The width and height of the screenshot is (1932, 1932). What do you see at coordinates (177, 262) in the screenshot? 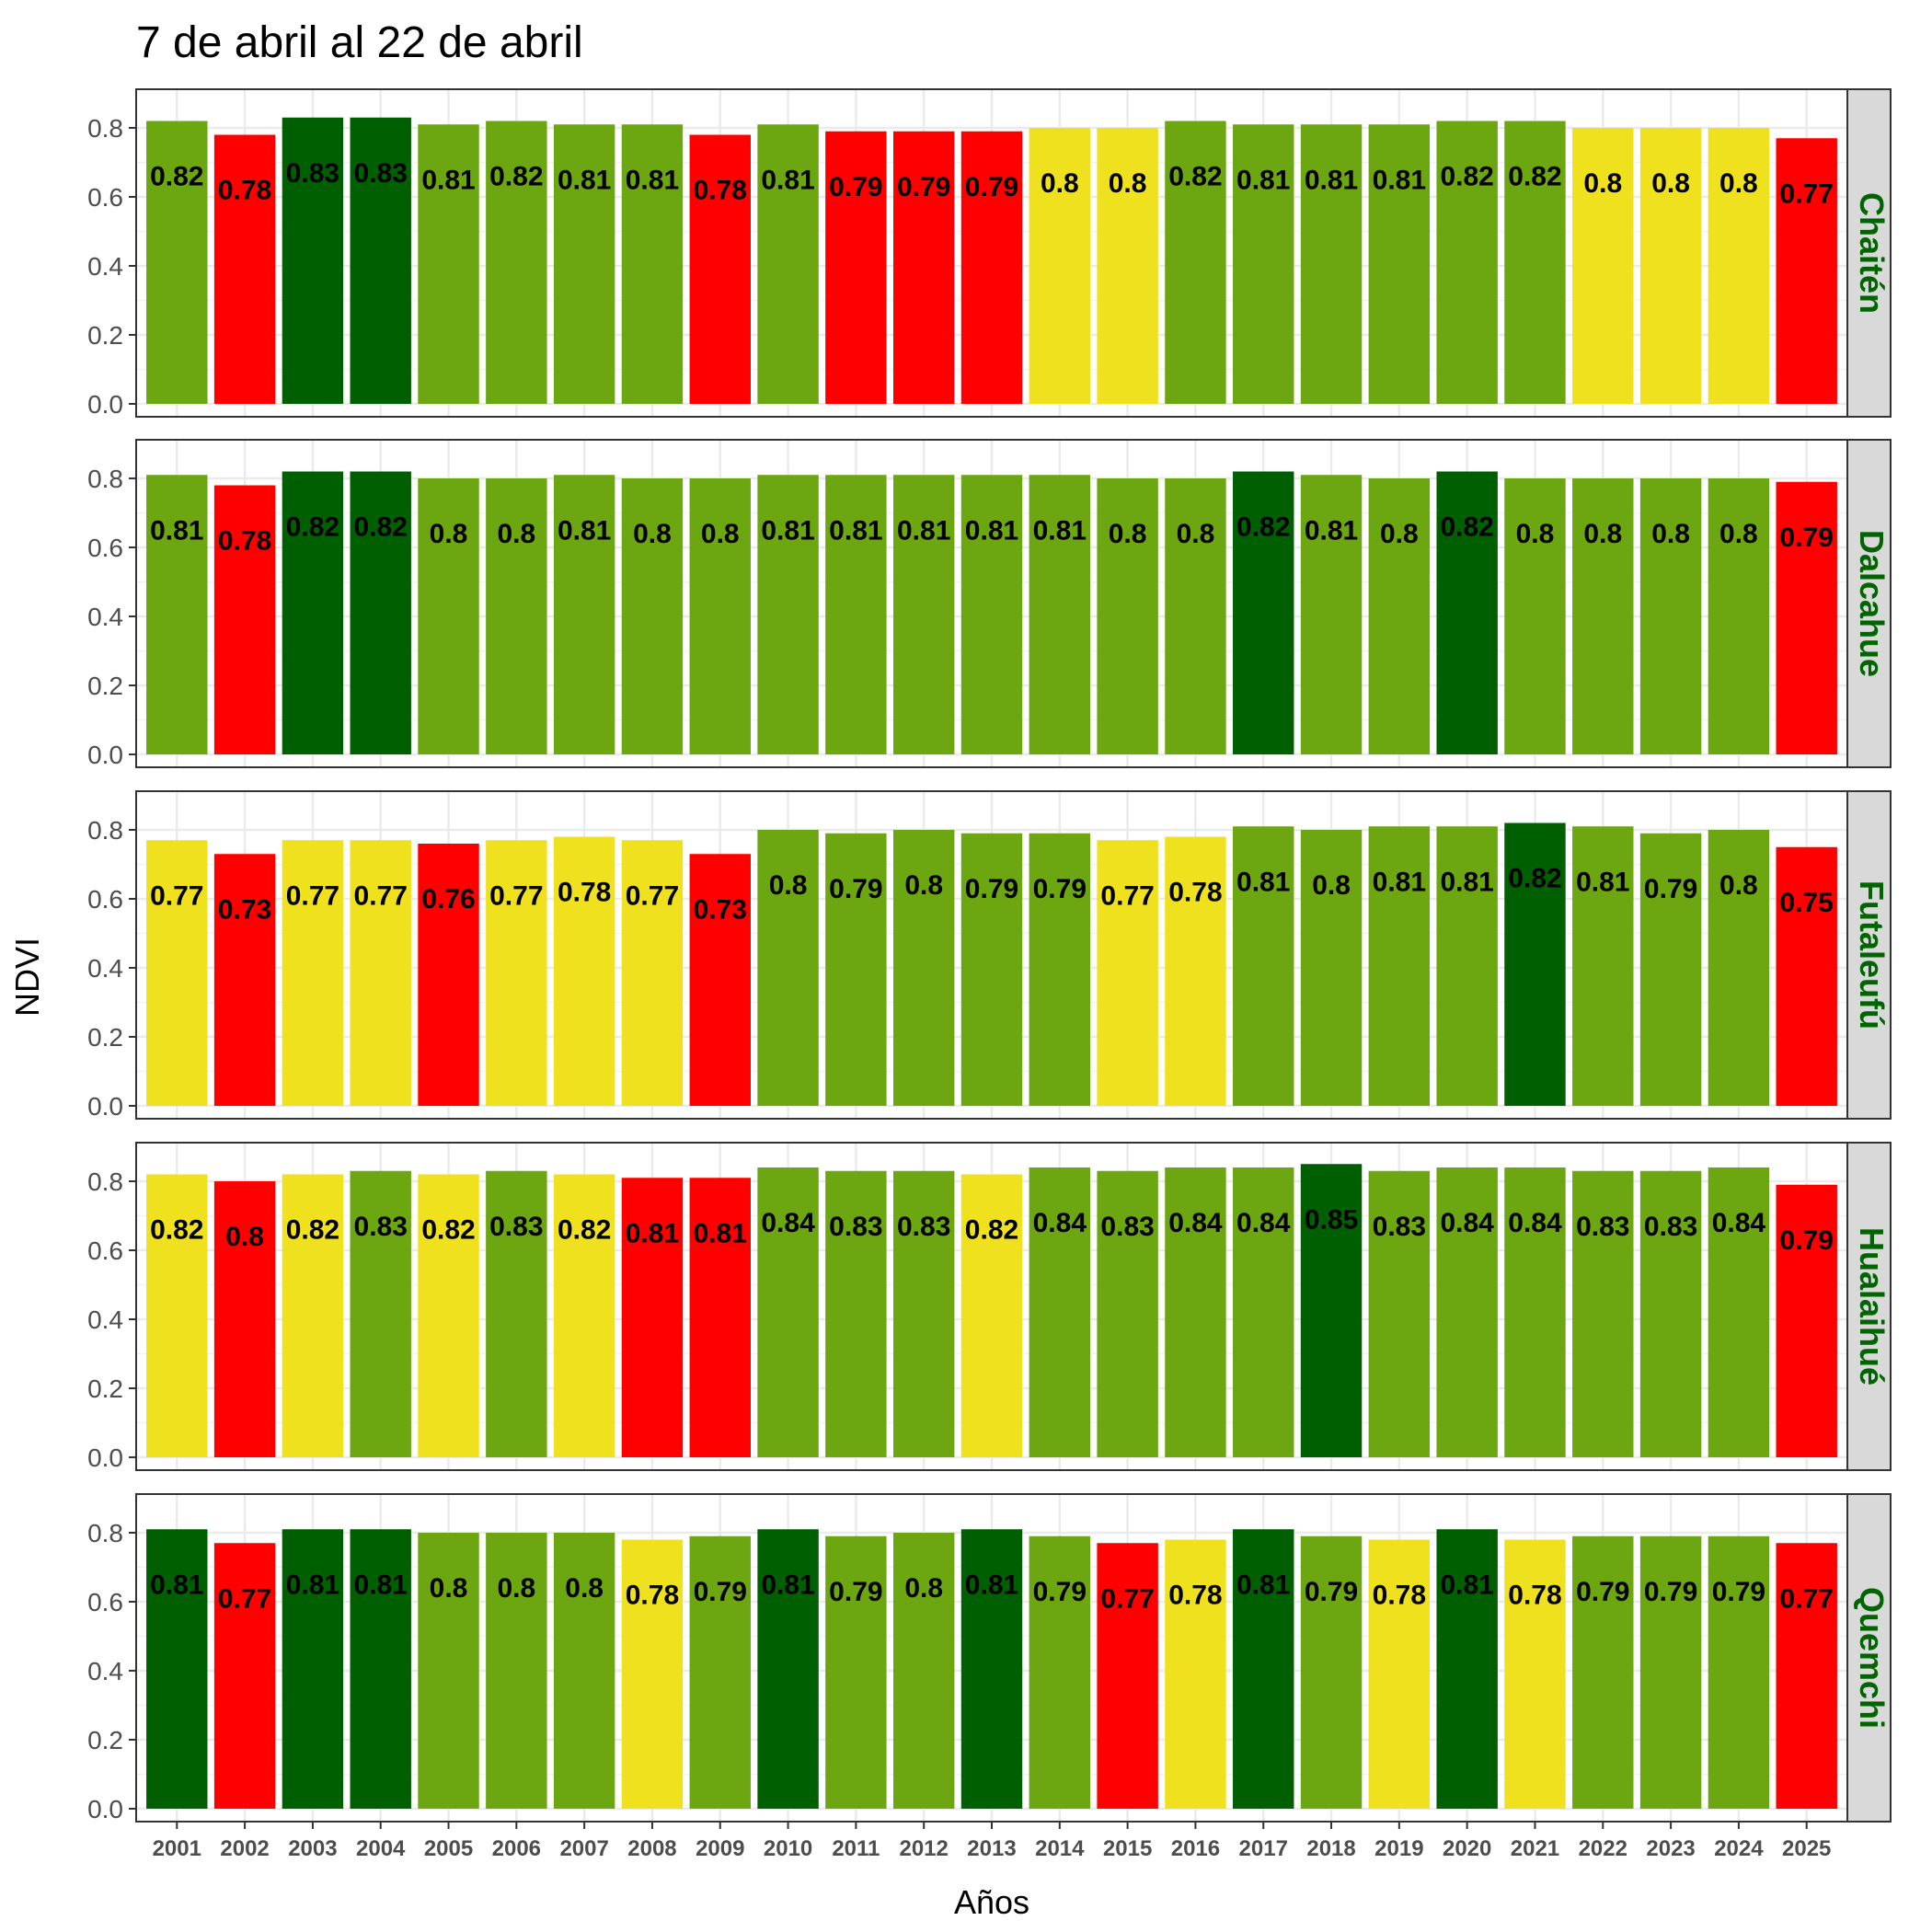
I see `bar-chaiten-2001` at bounding box center [177, 262].